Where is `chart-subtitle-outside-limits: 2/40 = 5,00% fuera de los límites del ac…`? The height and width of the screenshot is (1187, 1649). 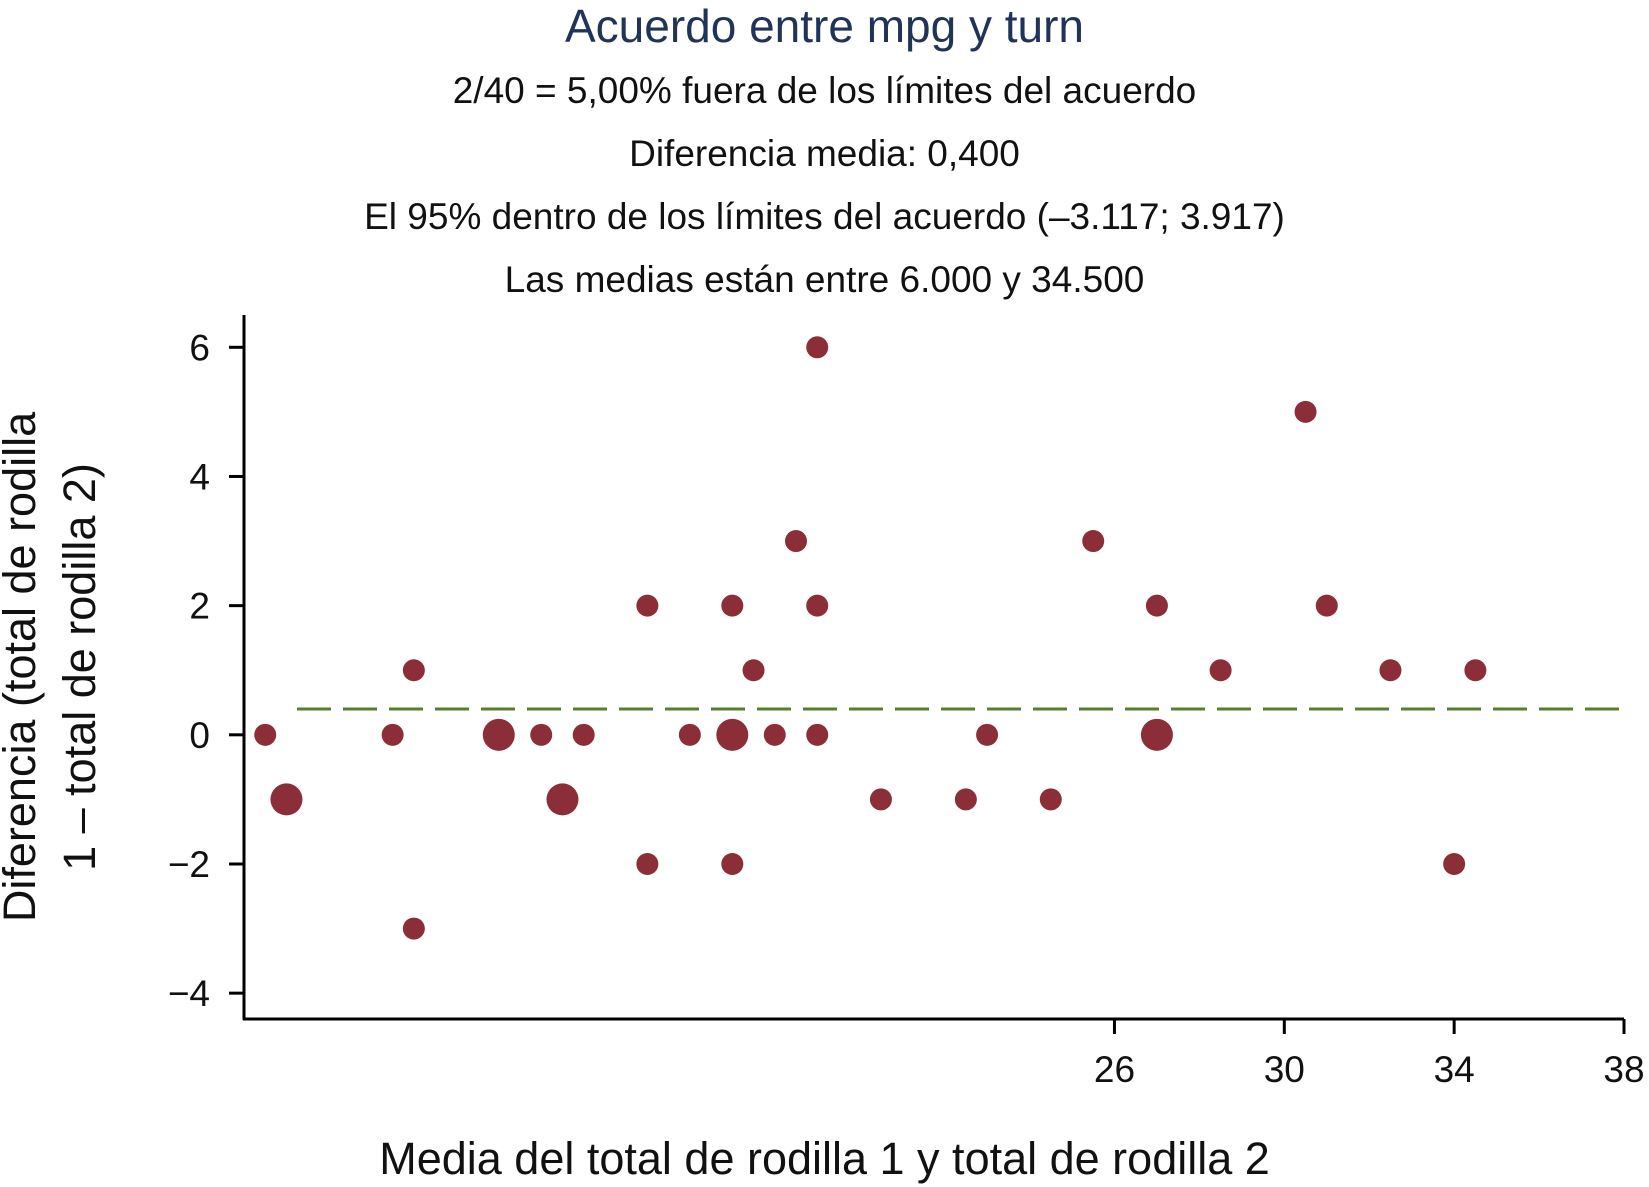 chart-subtitle-outside-limits: 2/40 = 5,00% fuera de los límites del ac… is located at coordinates (824, 90).